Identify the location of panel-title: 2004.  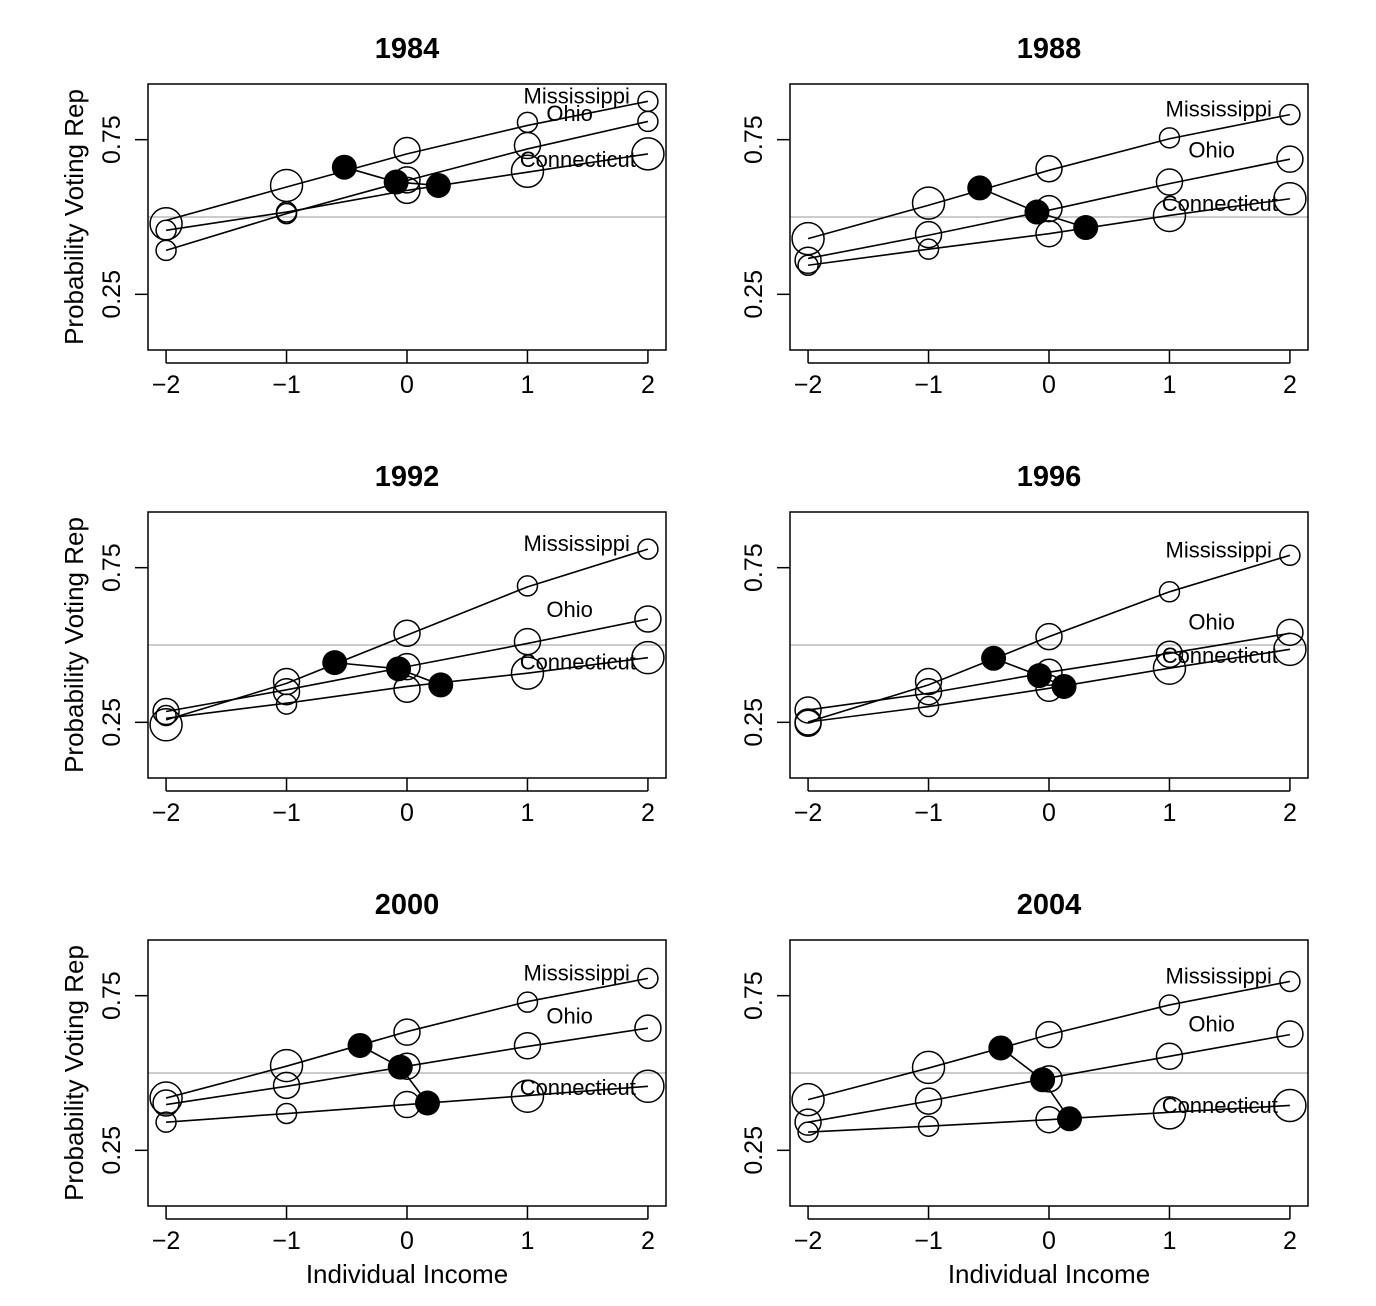
(1049, 905).